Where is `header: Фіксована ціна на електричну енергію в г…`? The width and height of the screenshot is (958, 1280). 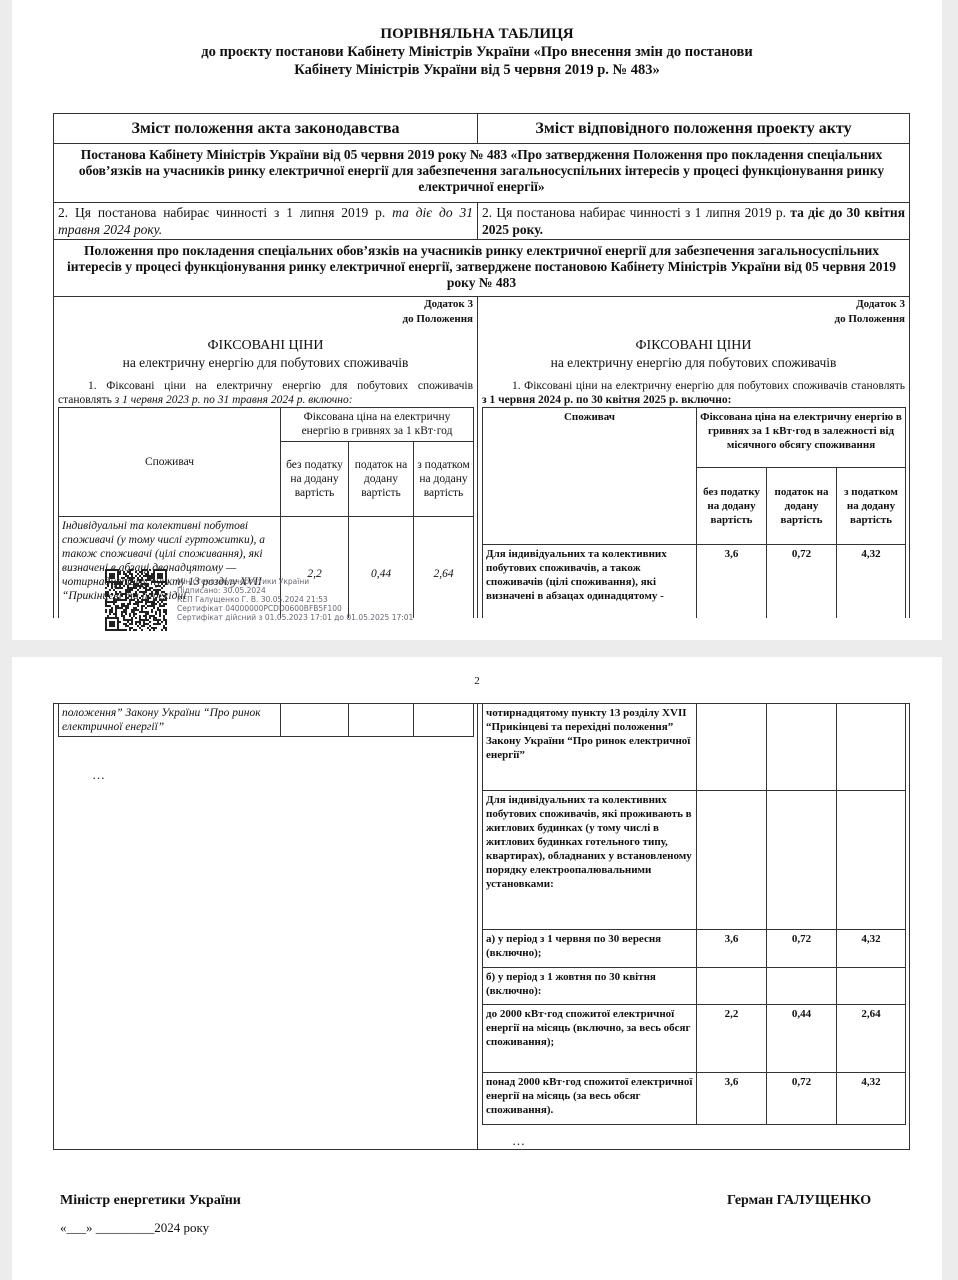
header: Фіксована ціна на електричну енергію в г… is located at coordinates (377, 424).